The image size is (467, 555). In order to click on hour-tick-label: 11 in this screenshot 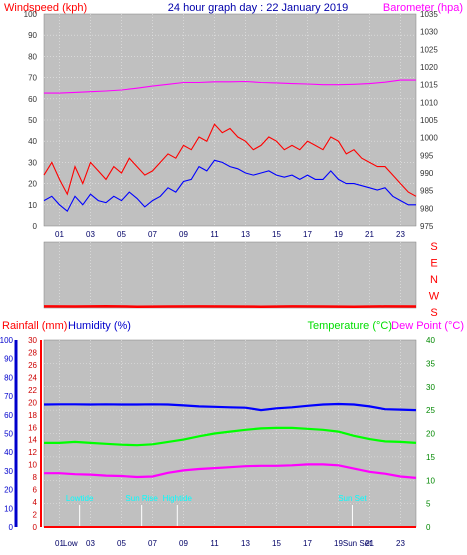, I will do `click(214, 543)`.